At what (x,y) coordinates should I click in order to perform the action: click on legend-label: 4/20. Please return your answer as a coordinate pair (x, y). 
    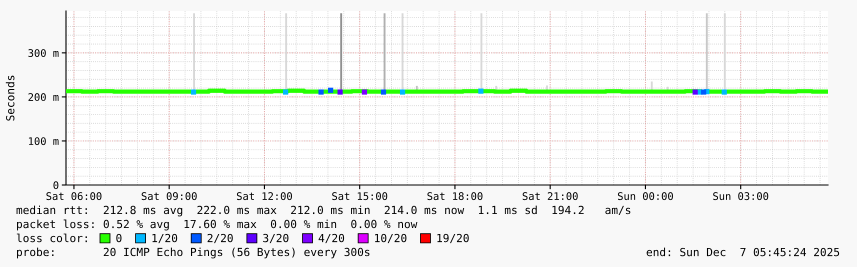
    Looking at the image, I should click on (331, 239).